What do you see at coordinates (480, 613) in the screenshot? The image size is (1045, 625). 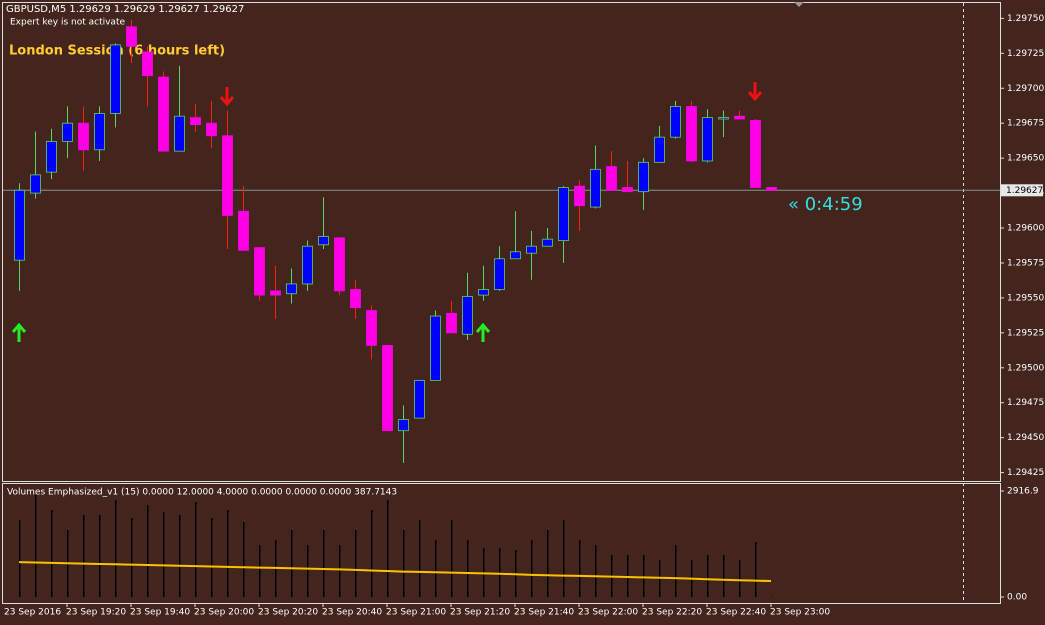 I see `x-tick-label: 23 Sep 21:20` at bounding box center [480, 613].